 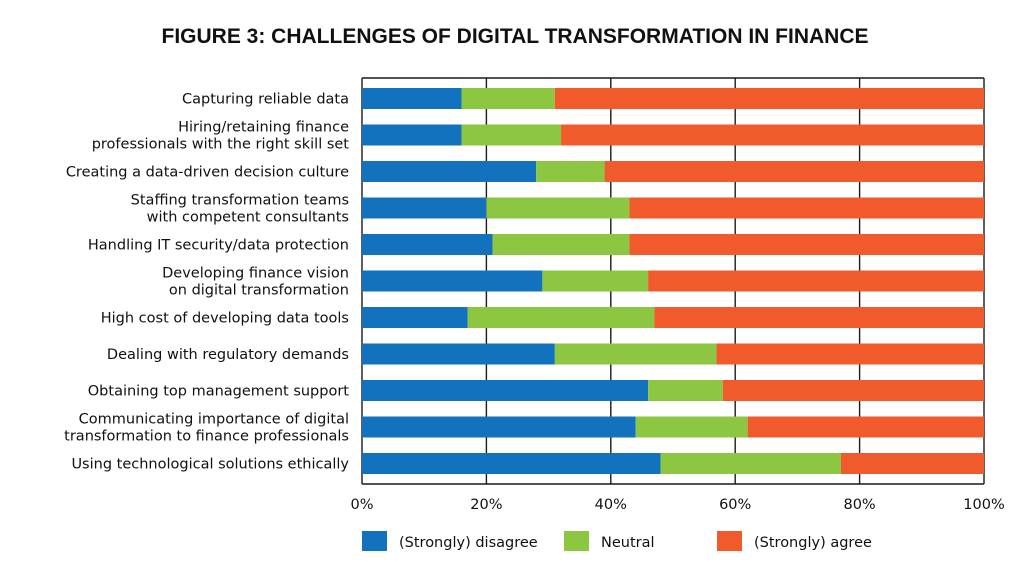 I want to click on legend-label: (Strongly) agree, so click(x=813, y=543).